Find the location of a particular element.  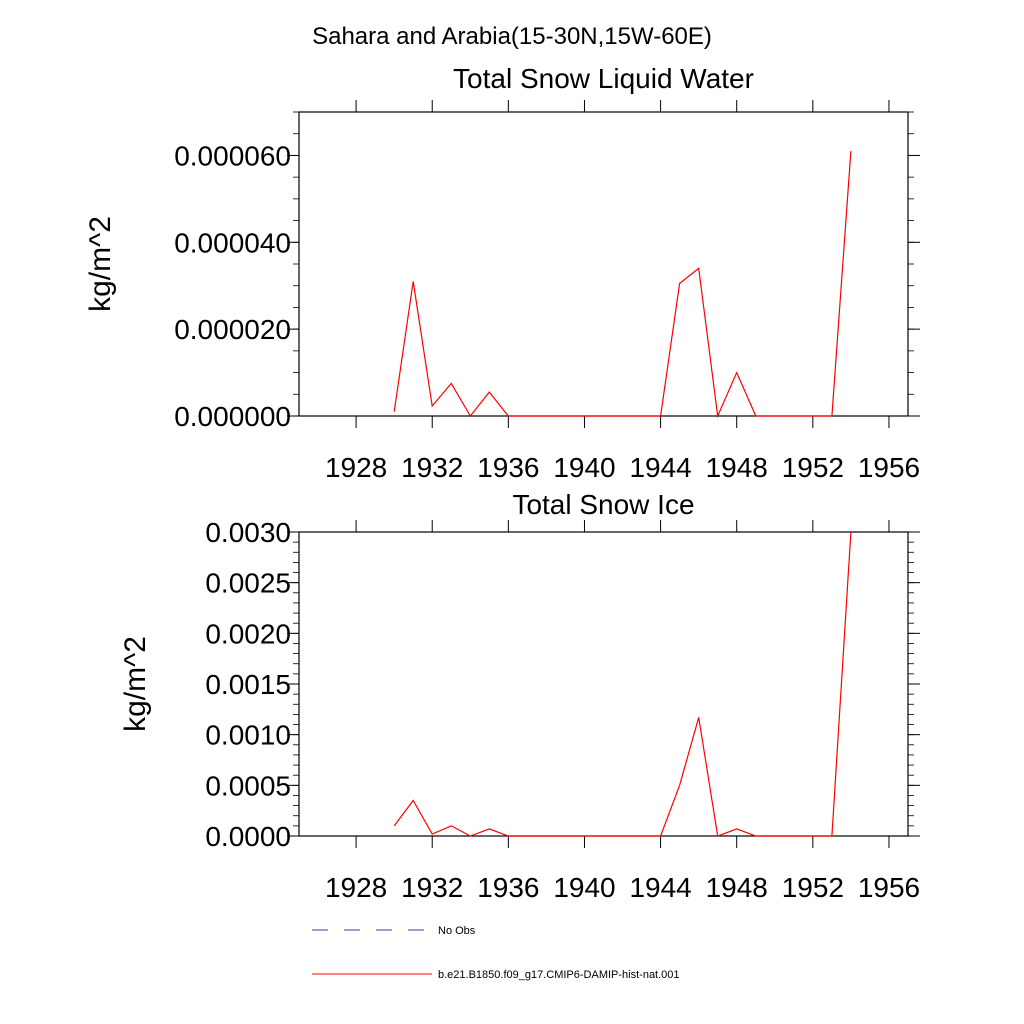

region-title: Sahara and Arabia(15-30N,15W-60E) is located at coordinates (512, 36).